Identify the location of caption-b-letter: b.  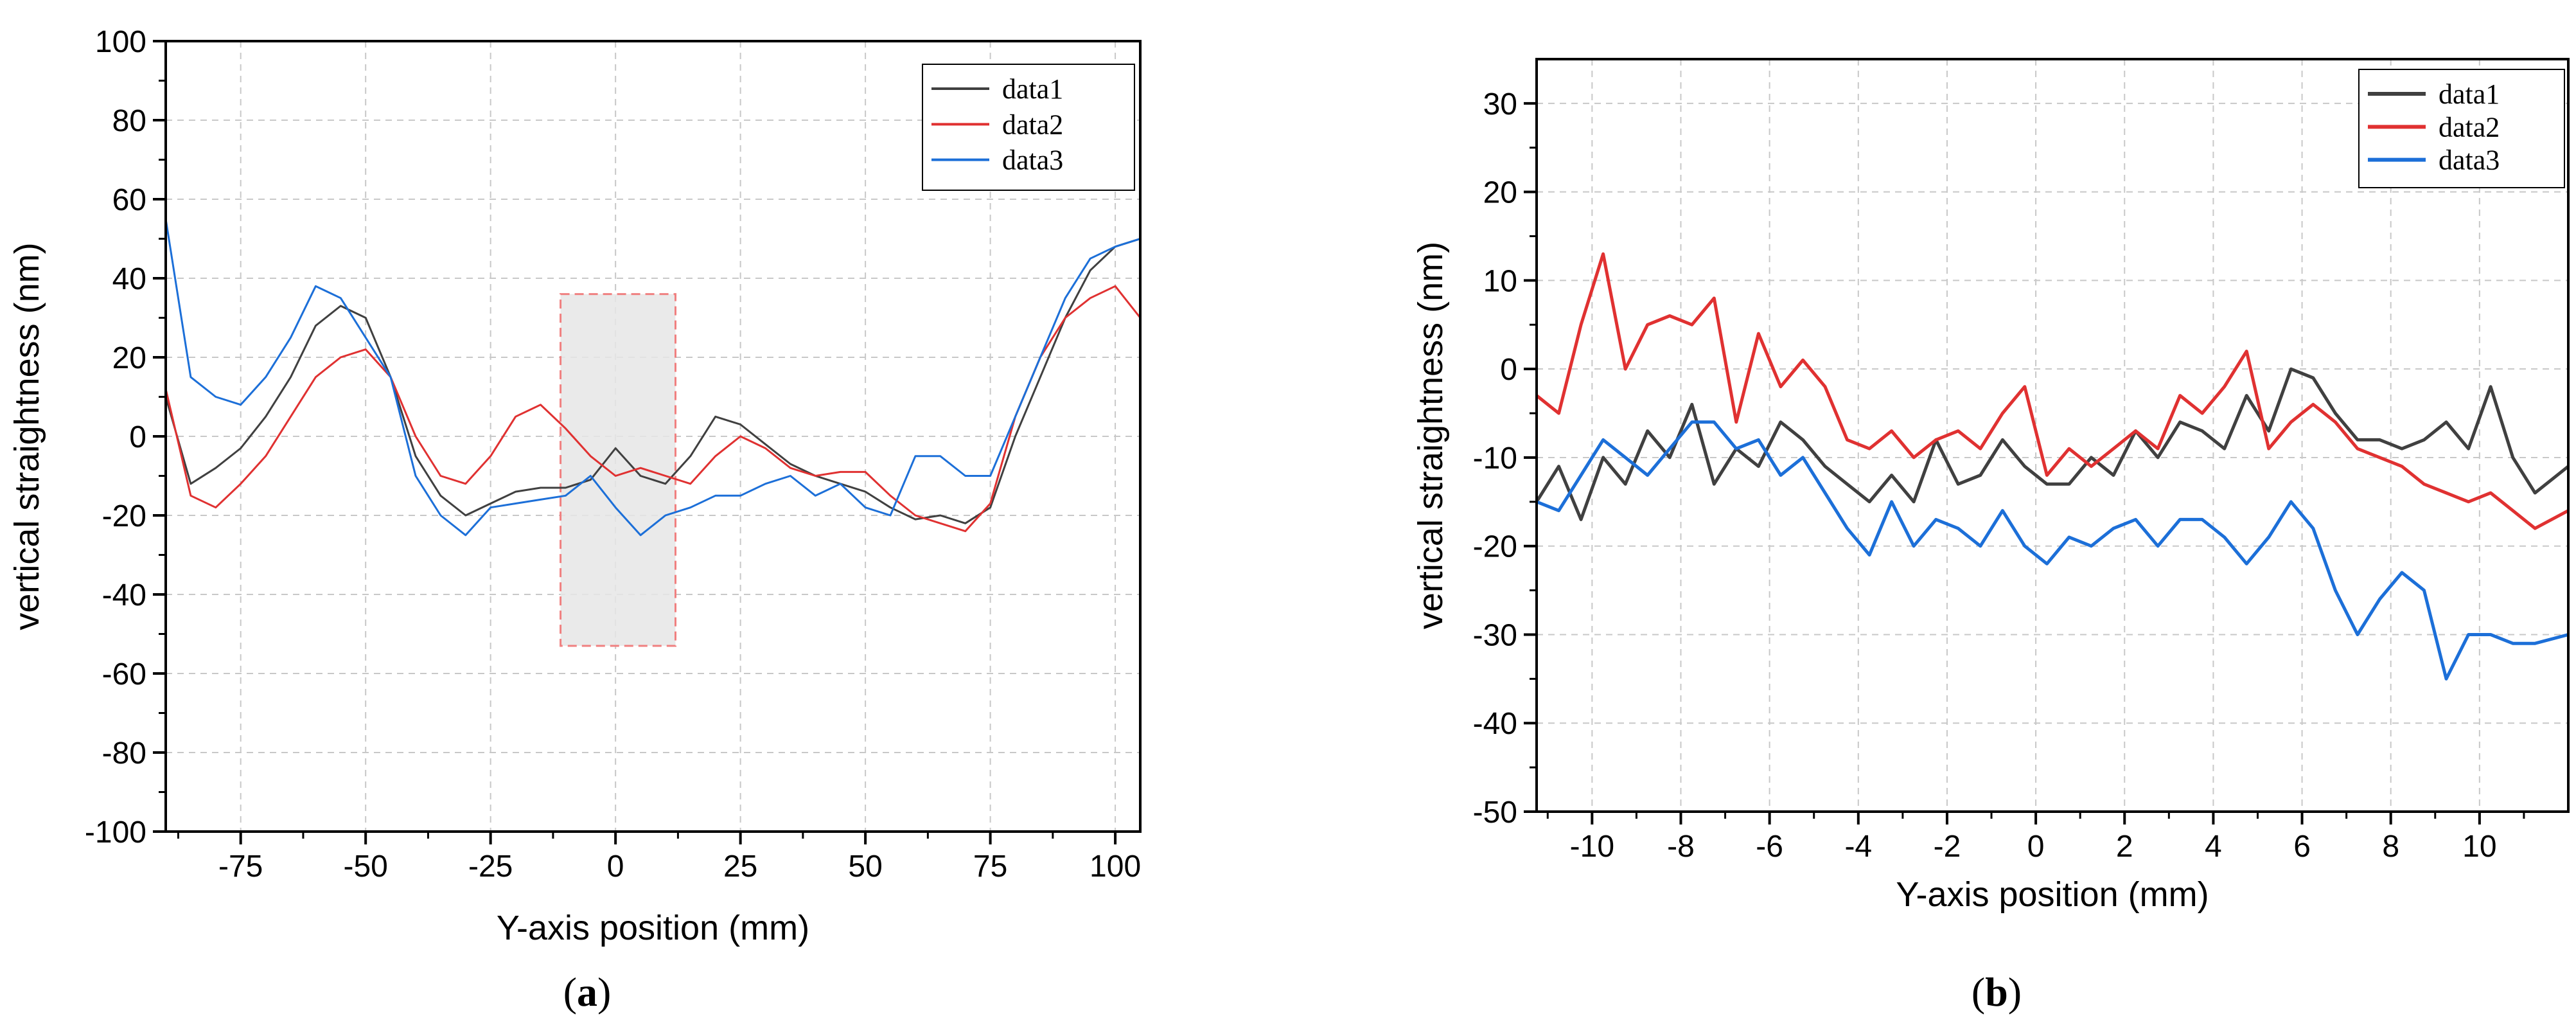
(1996, 992).